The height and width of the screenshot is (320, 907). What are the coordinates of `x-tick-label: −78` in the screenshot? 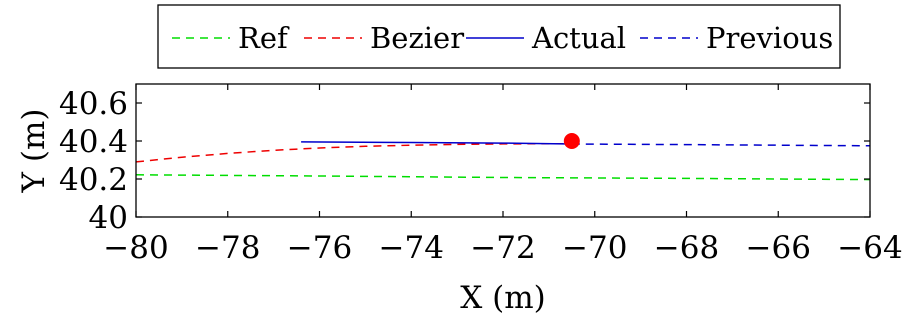 It's located at (227, 248).